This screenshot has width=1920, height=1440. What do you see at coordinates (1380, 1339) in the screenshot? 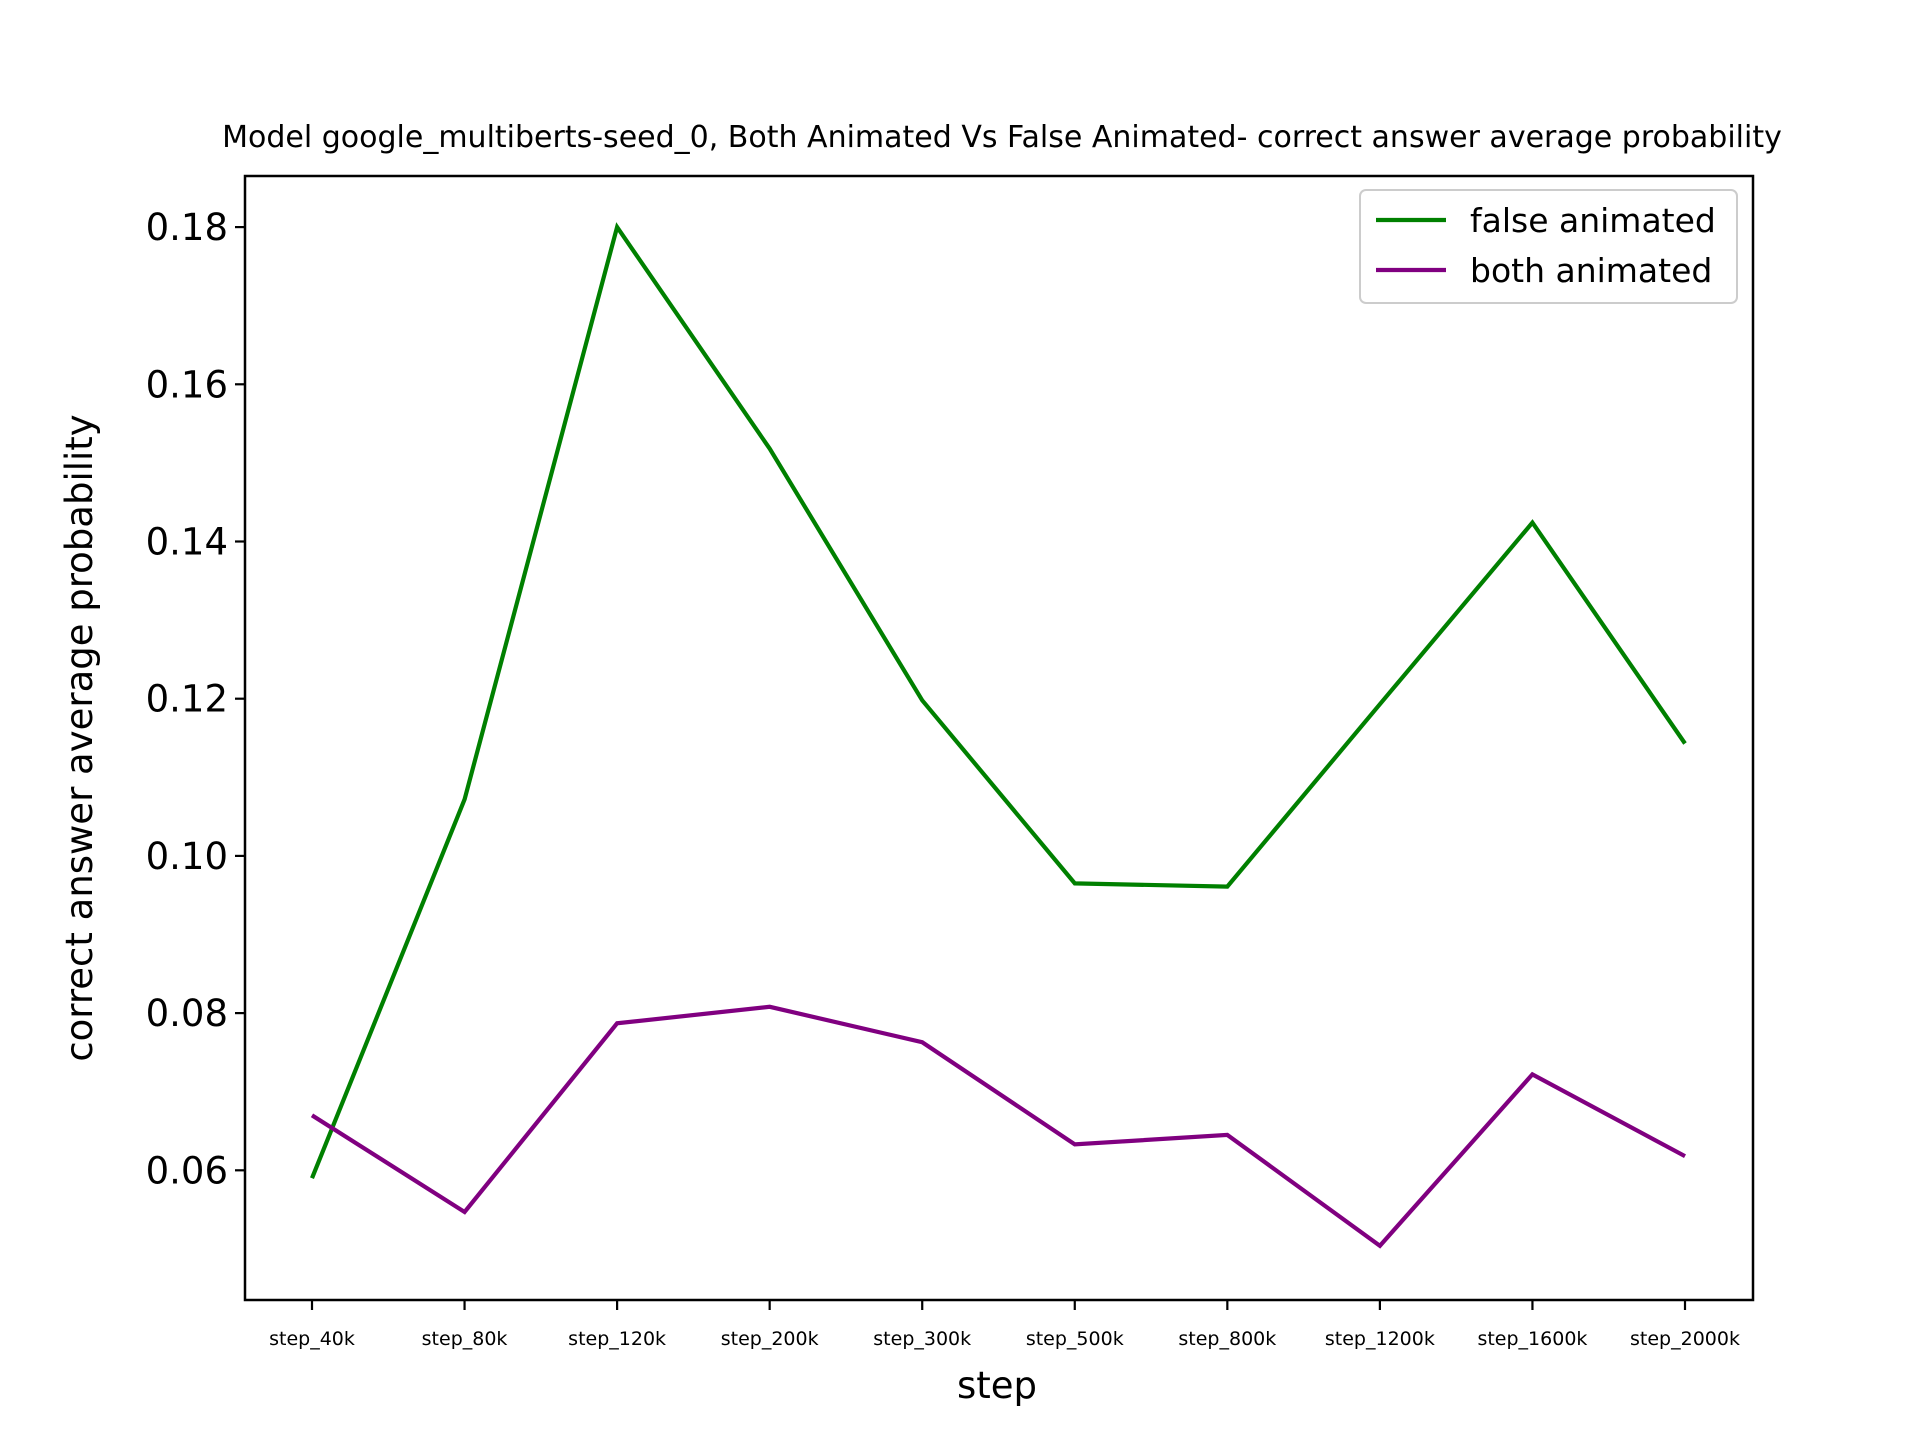
I see `x-tick-label: step_1200k` at bounding box center [1380, 1339].